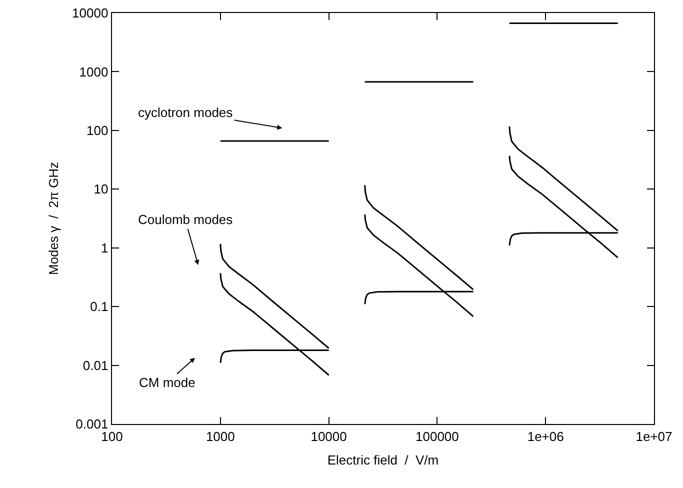  Describe the element at coordinates (383, 460) in the screenshot. I see `x-axis-title: Electric field / V/m` at that location.